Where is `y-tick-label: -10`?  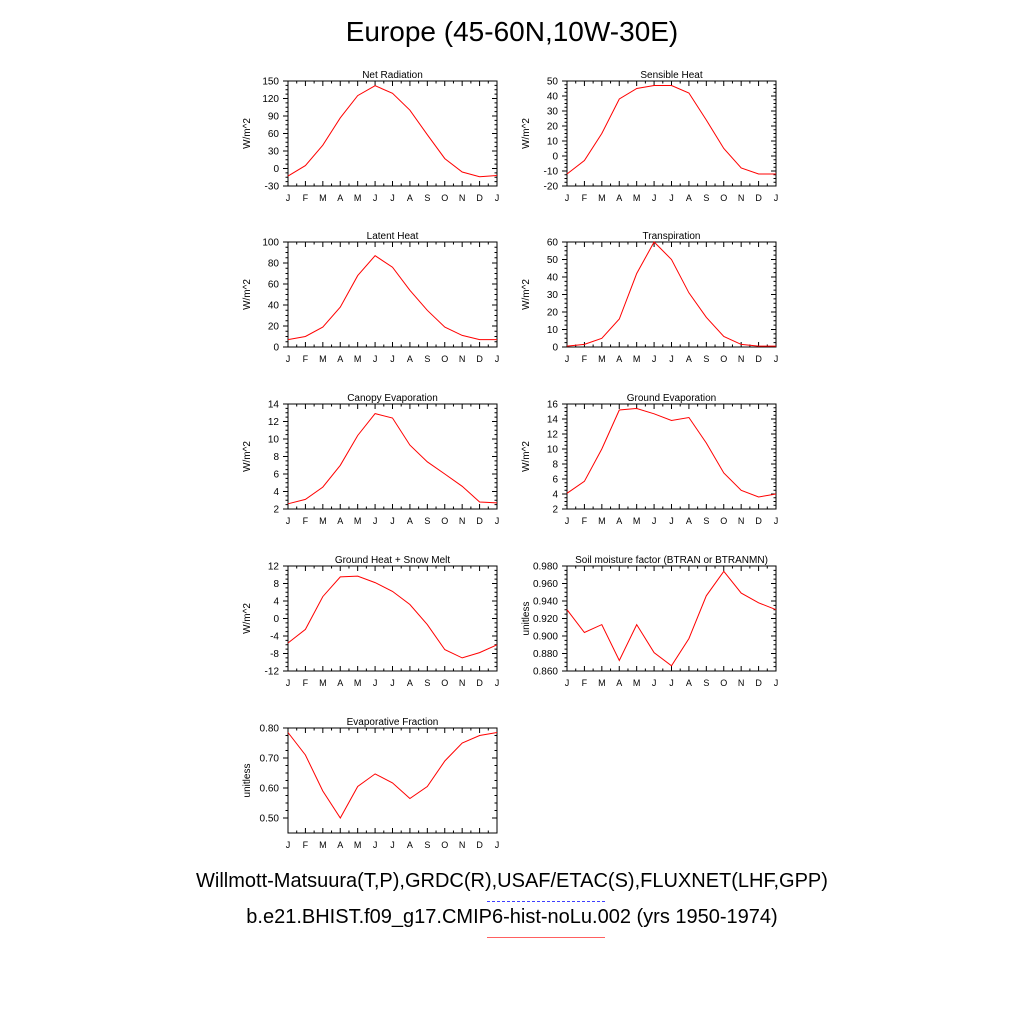 y-tick-label: -10 is located at coordinates (551, 172).